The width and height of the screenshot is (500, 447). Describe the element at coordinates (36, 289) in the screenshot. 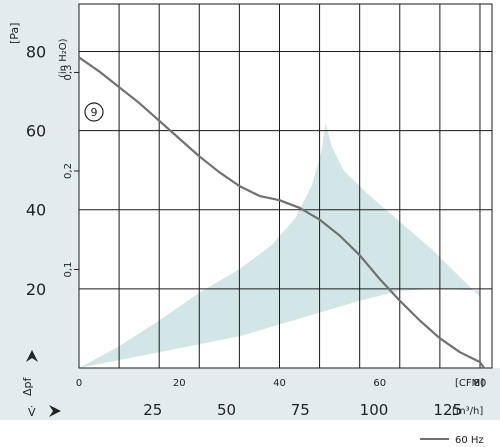

I see `y-tick-label: 20` at that location.